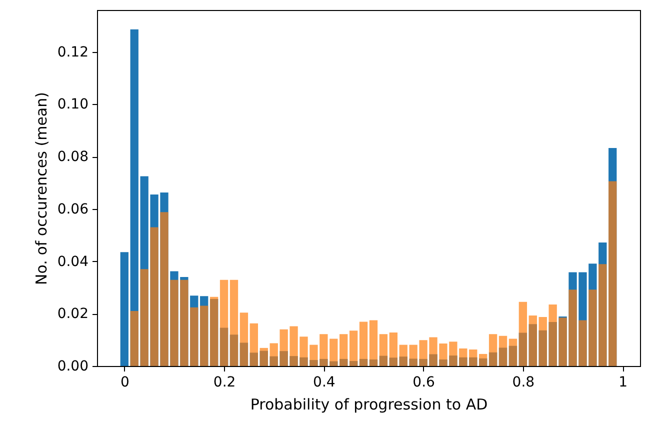  I want to click on x-tick-label: 0.2, so click(224, 382).